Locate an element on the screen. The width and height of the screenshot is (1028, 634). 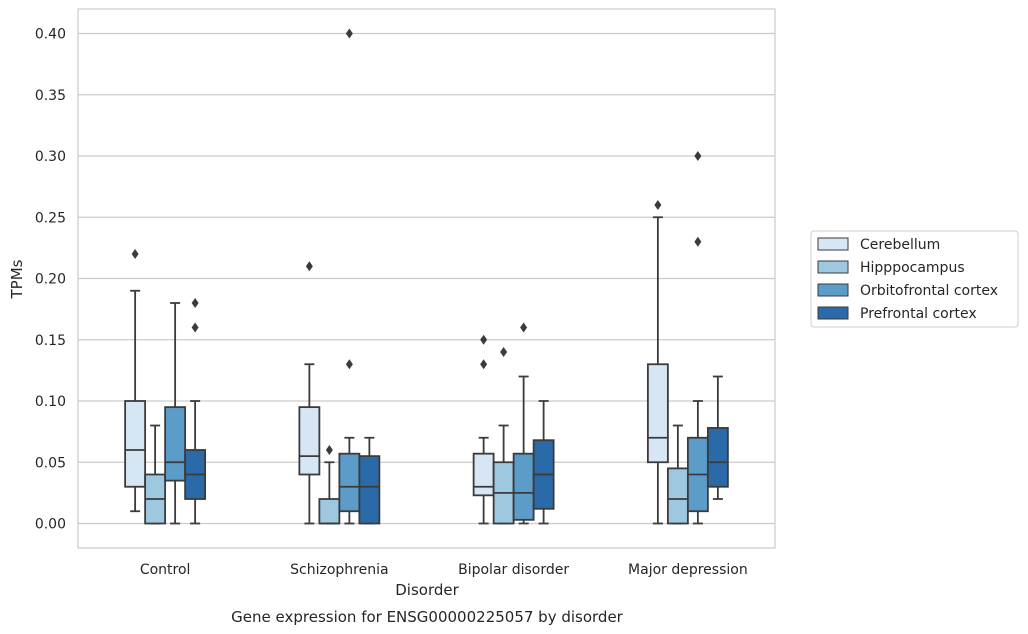
y-tick-label: 0.05 is located at coordinates (50, 463).